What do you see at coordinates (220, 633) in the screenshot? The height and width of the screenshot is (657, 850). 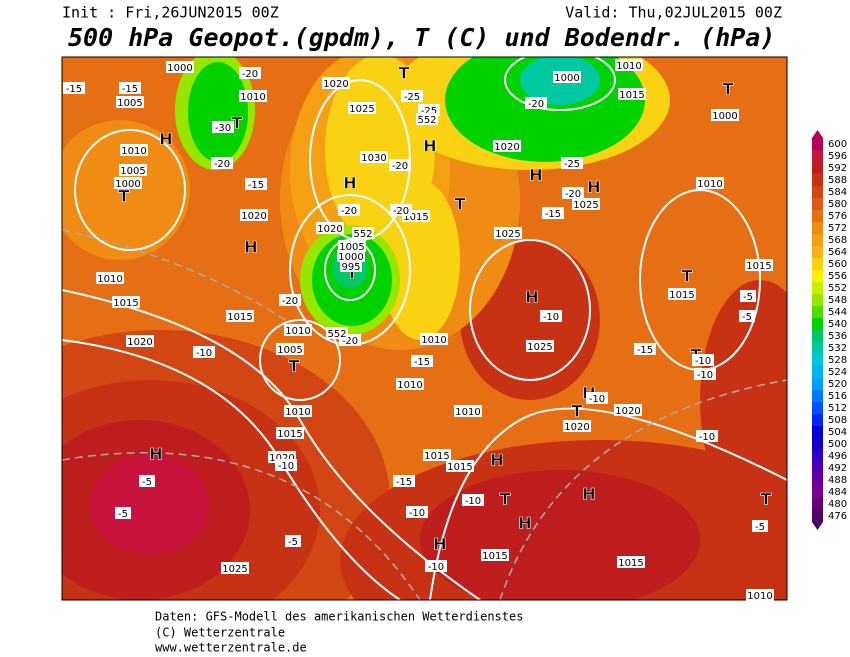 I see `footer-copyright: (C) Wetterzentrale` at bounding box center [220, 633].